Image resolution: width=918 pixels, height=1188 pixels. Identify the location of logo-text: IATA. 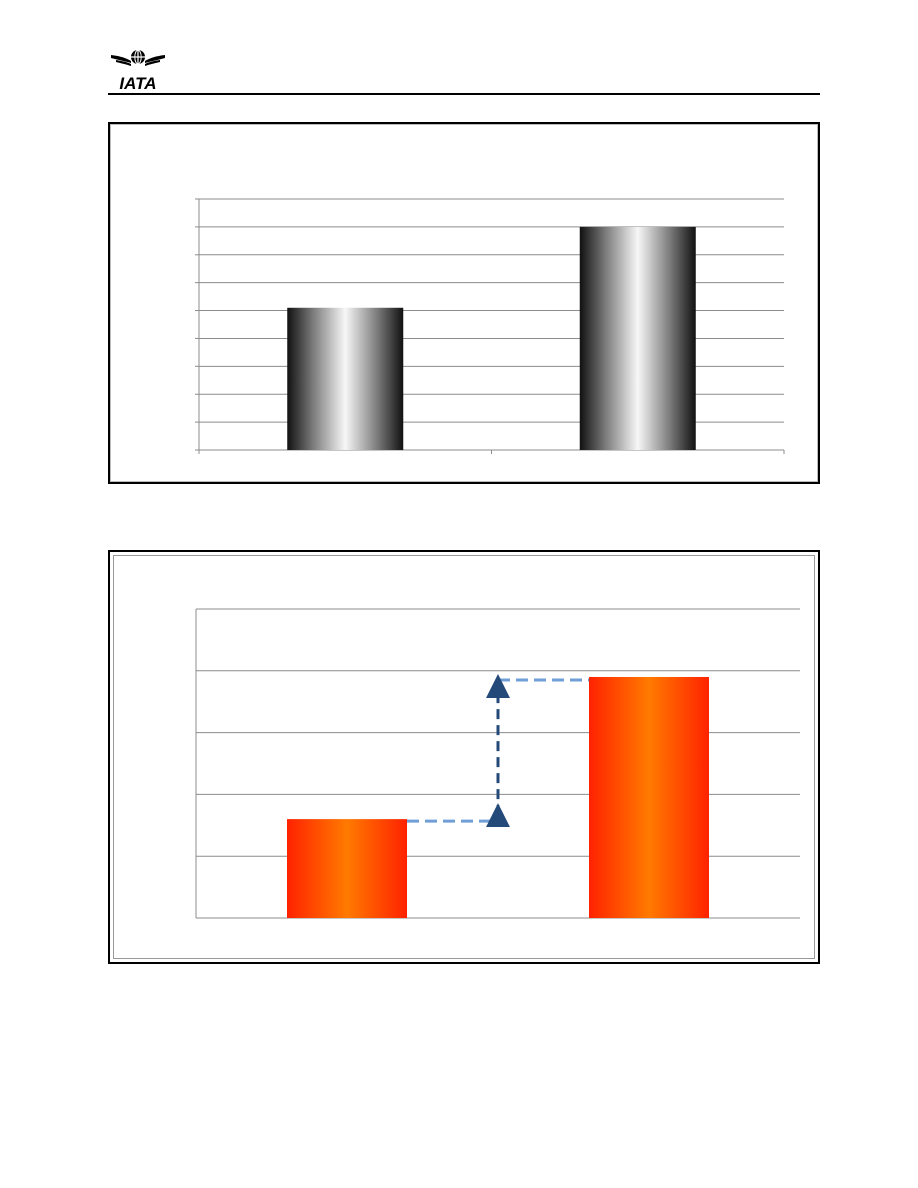
(137, 83).